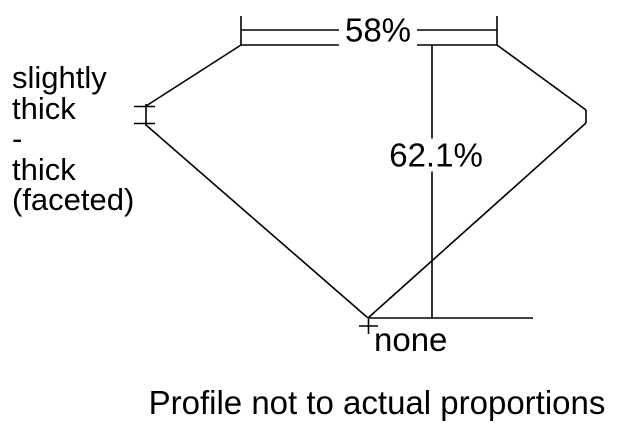  Describe the element at coordinates (436, 155) in the screenshot. I see `depth-percent-label: 62.1%` at that location.